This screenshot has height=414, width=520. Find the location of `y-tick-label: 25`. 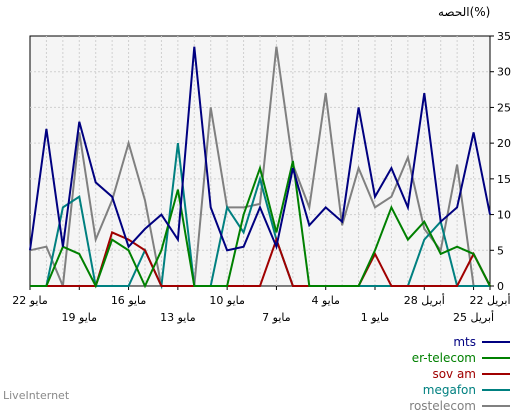

y-tick-label: 25 is located at coordinates (504, 107).